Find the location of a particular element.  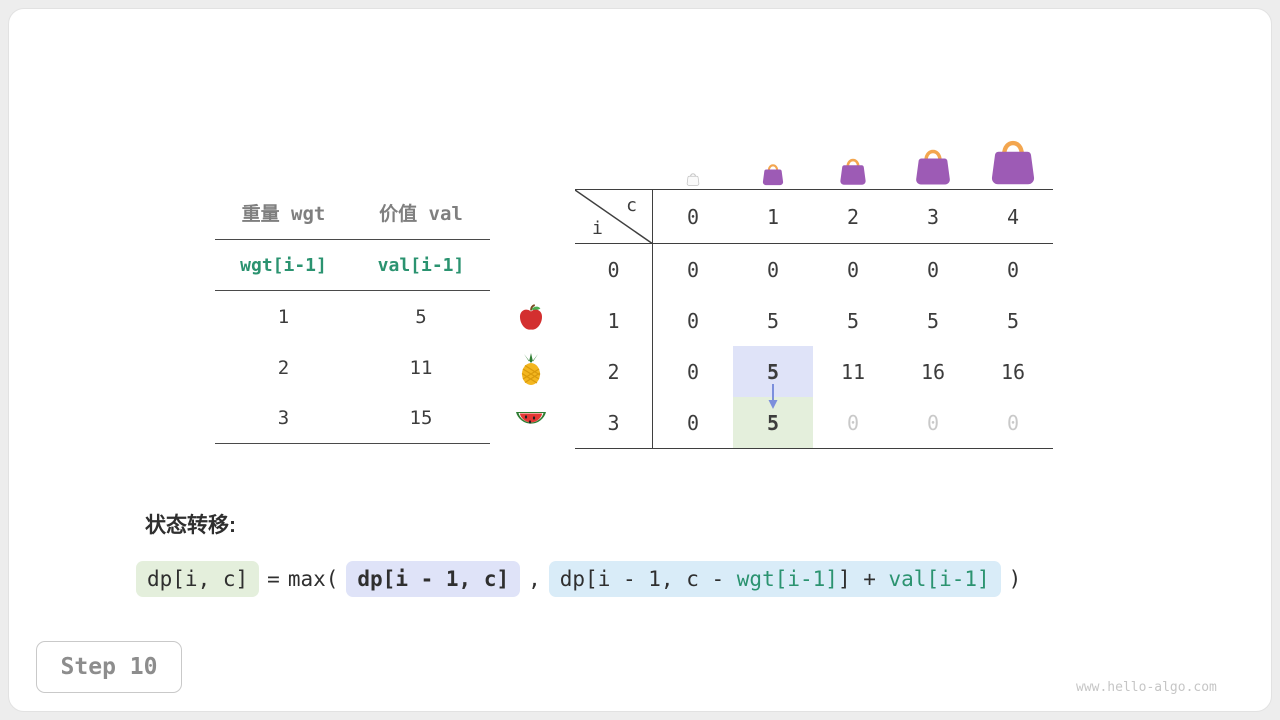

dp-cell-3-1-value: 5 is located at coordinates (773, 422).